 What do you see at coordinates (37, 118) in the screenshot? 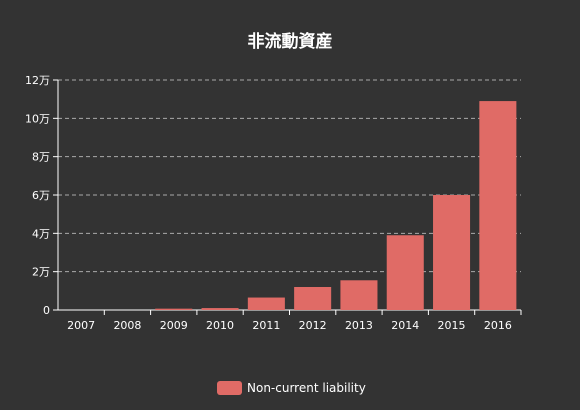
I see `y-tick-label: 10万` at bounding box center [37, 118].